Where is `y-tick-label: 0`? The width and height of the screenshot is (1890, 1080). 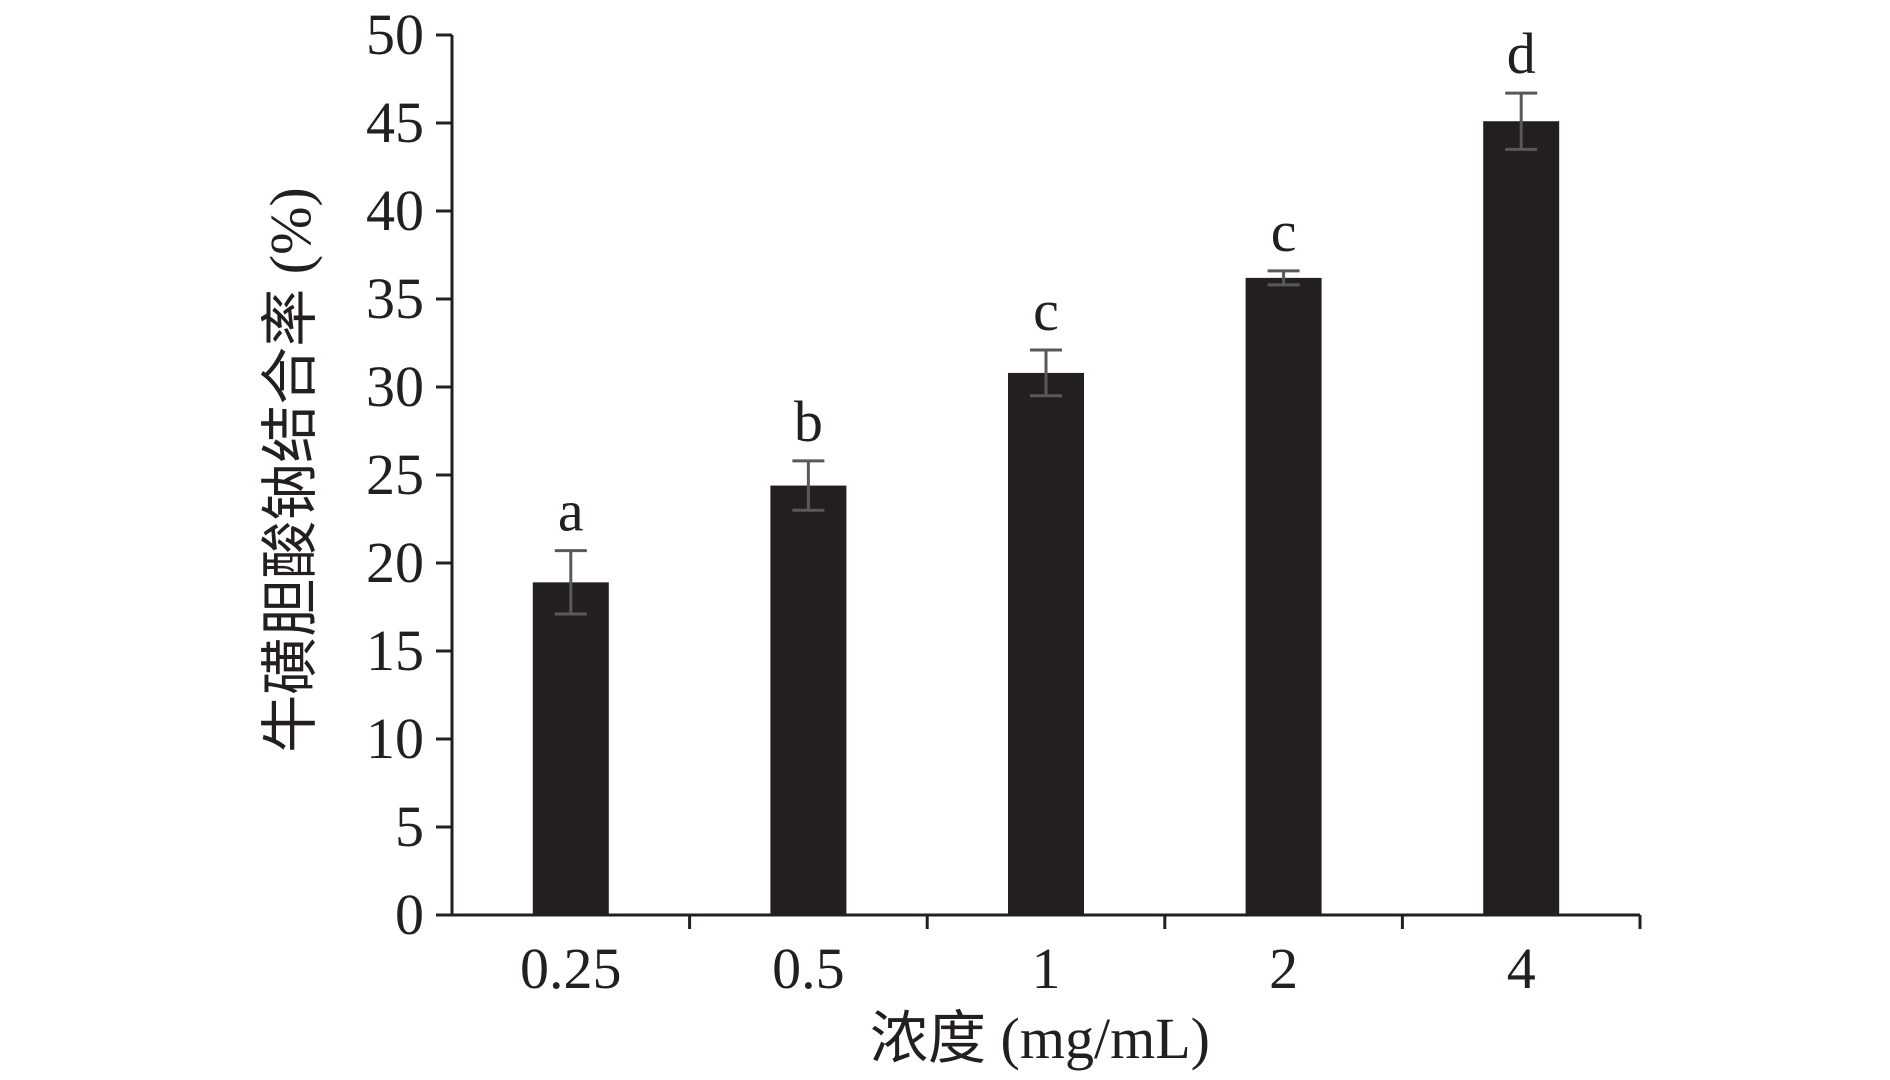 y-tick-label: 0 is located at coordinates (409, 914).